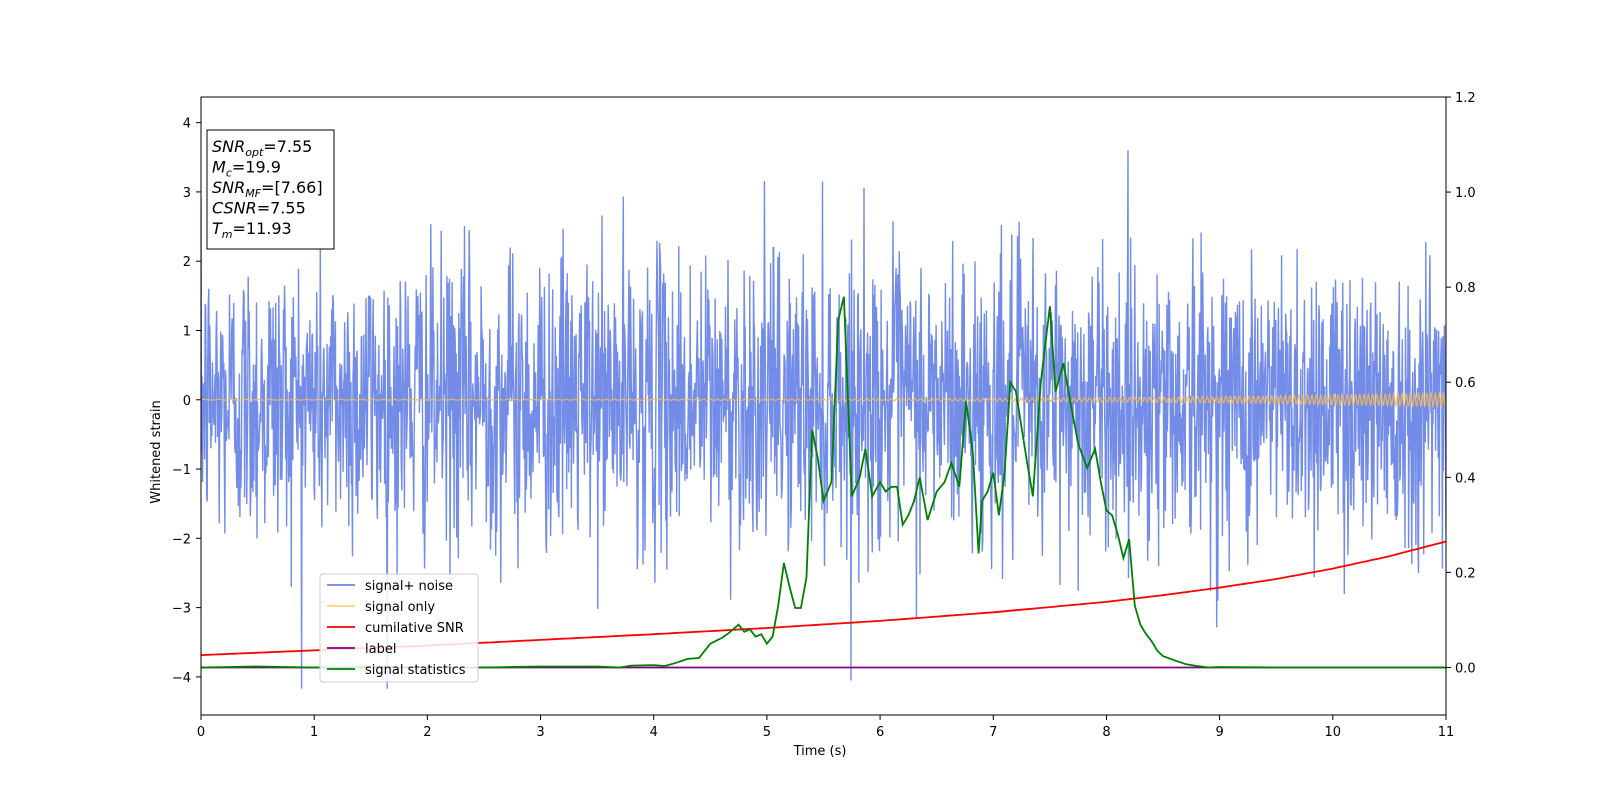 The width and height of the screenshot is (1600, 800). Describe the element at coordinates (187, 124) in the screenshot. I see `y-left-tick-label: 4` at that location.